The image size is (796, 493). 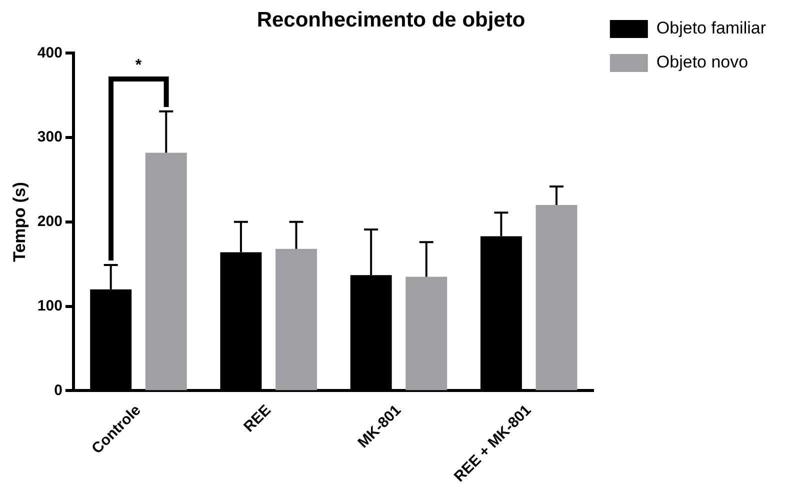 What do you see at coordinates (711, 28) in the screenshot?
I see `legend-label: Objeto familiar` at bounding box center [711, 28].